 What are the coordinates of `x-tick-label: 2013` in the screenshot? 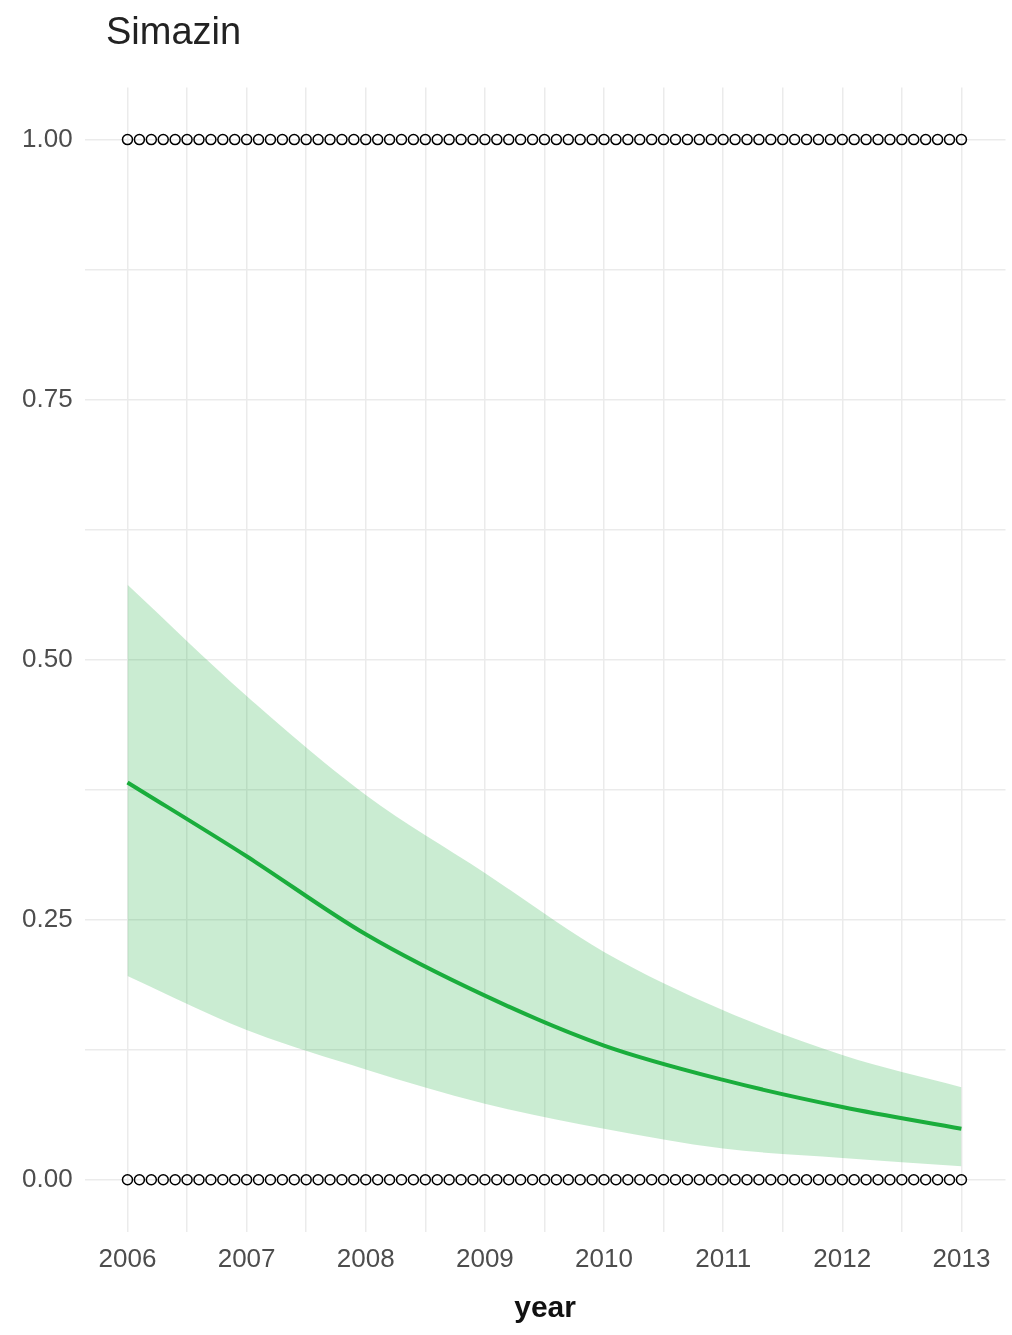 It's located at (961, 1257).